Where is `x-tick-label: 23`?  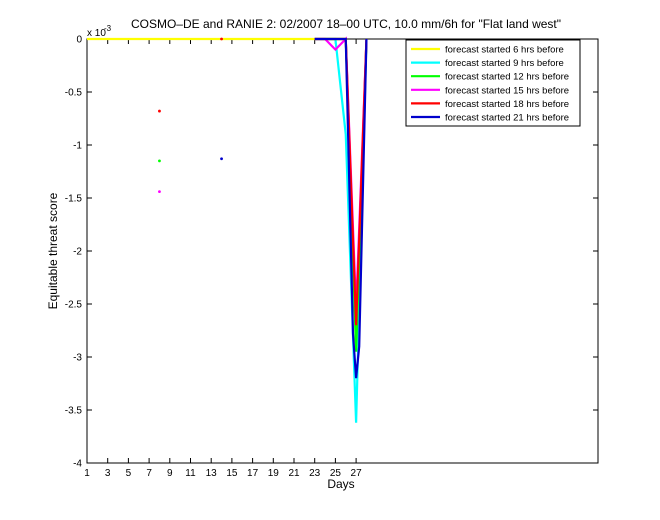 x-tick-label: 23 is located at coordinates (315, 473).